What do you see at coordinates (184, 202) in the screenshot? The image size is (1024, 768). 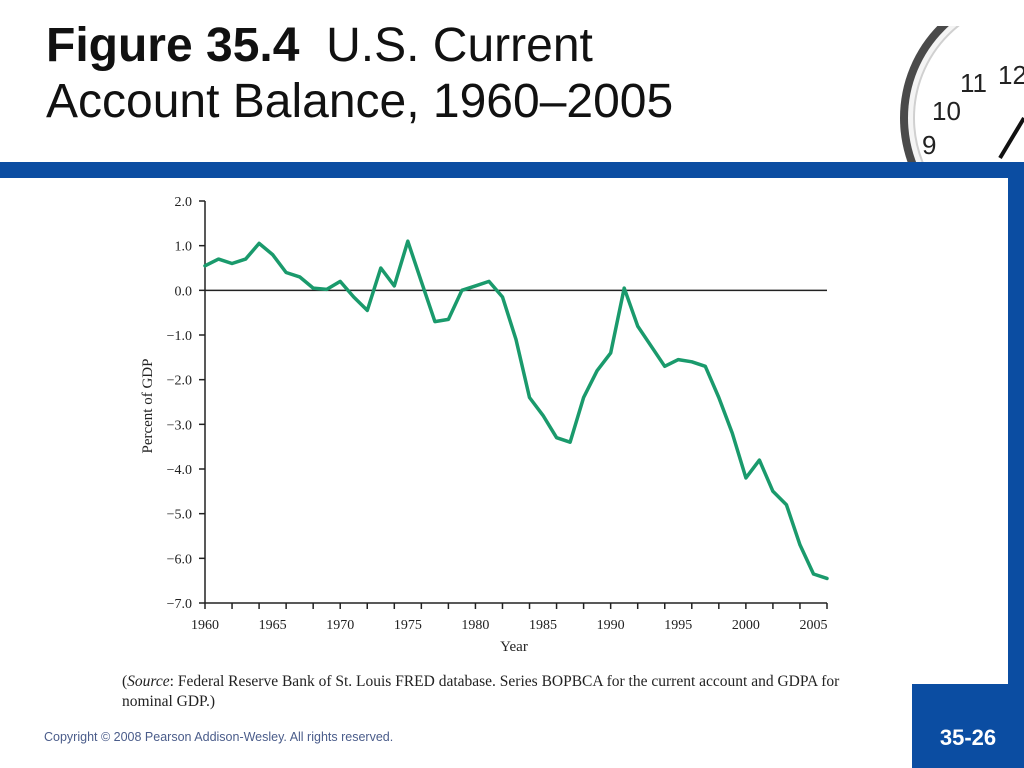 I see `y-tick-label: 2.0` at bounding box center [184, 202].